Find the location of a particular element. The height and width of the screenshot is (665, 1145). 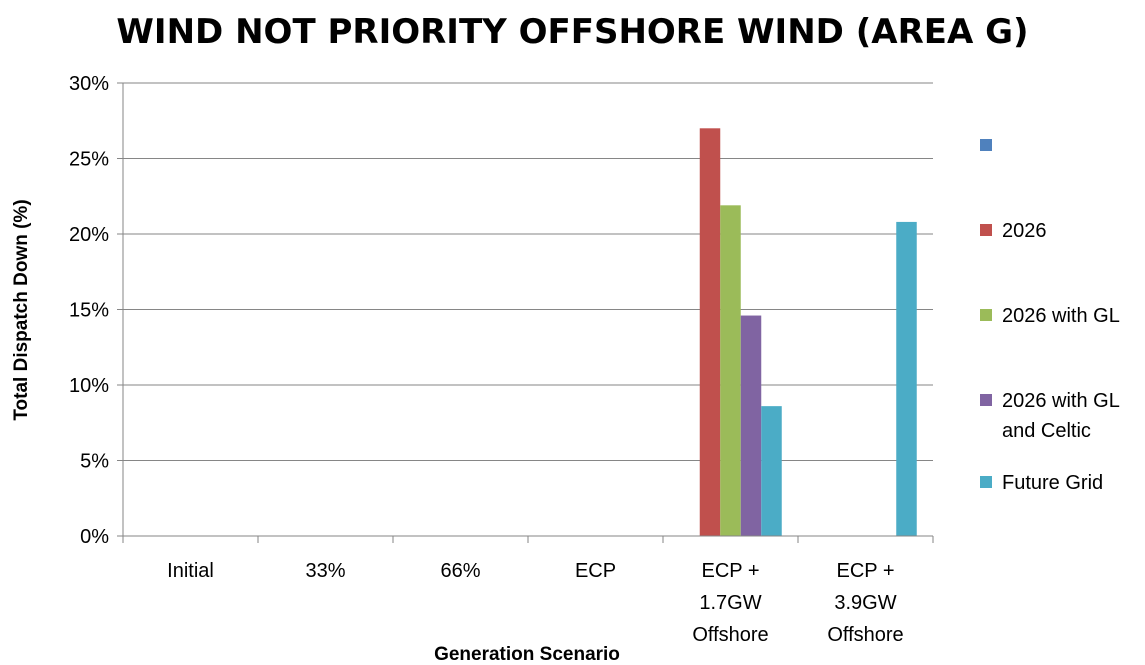

legend-label: and Celtic is located at coordinates (1046, 431).